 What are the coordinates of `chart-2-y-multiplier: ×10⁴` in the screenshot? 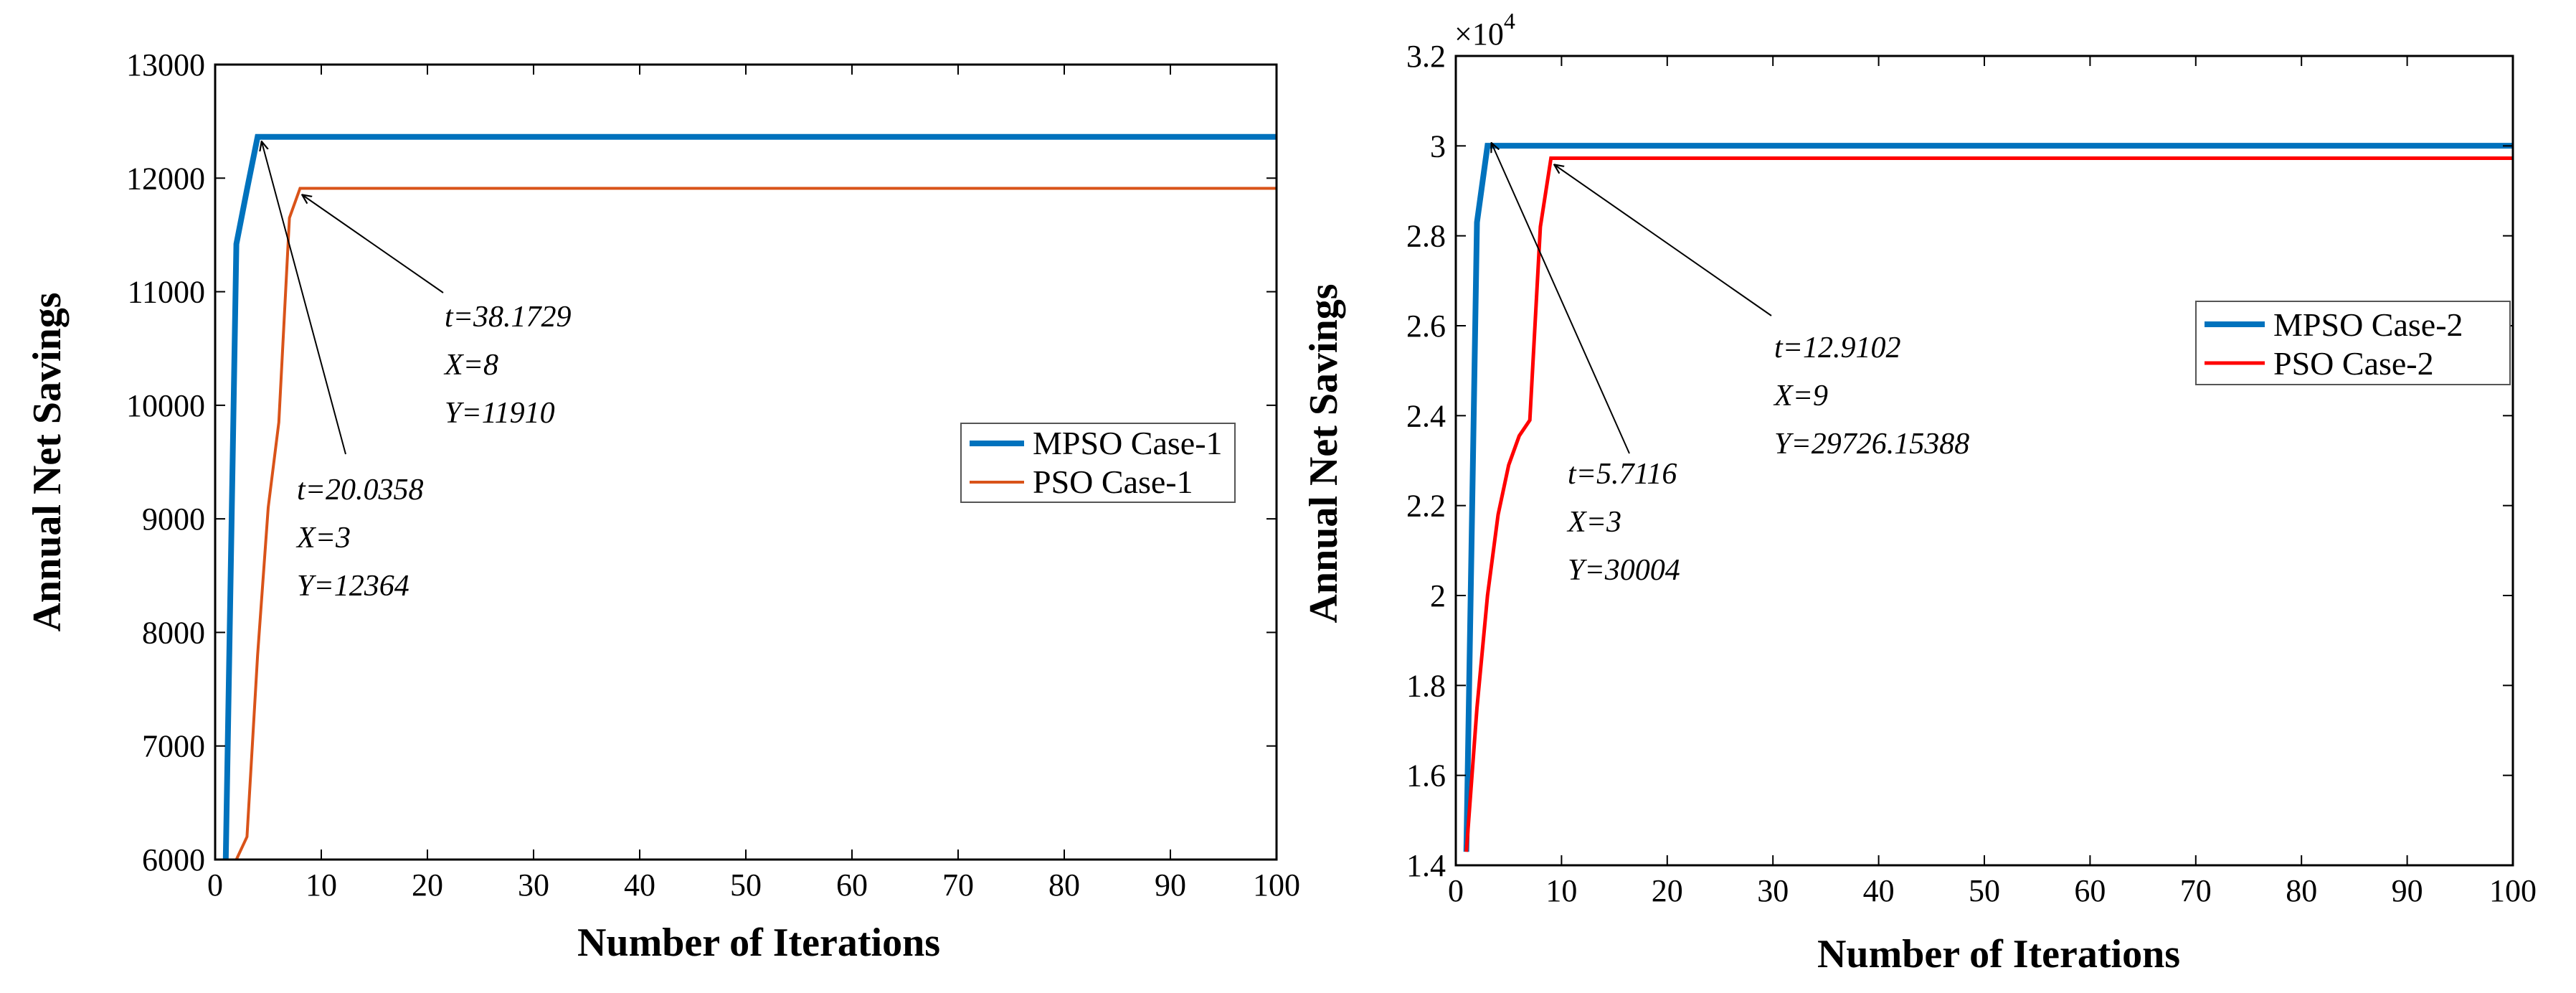 It's located at (1484, 30).